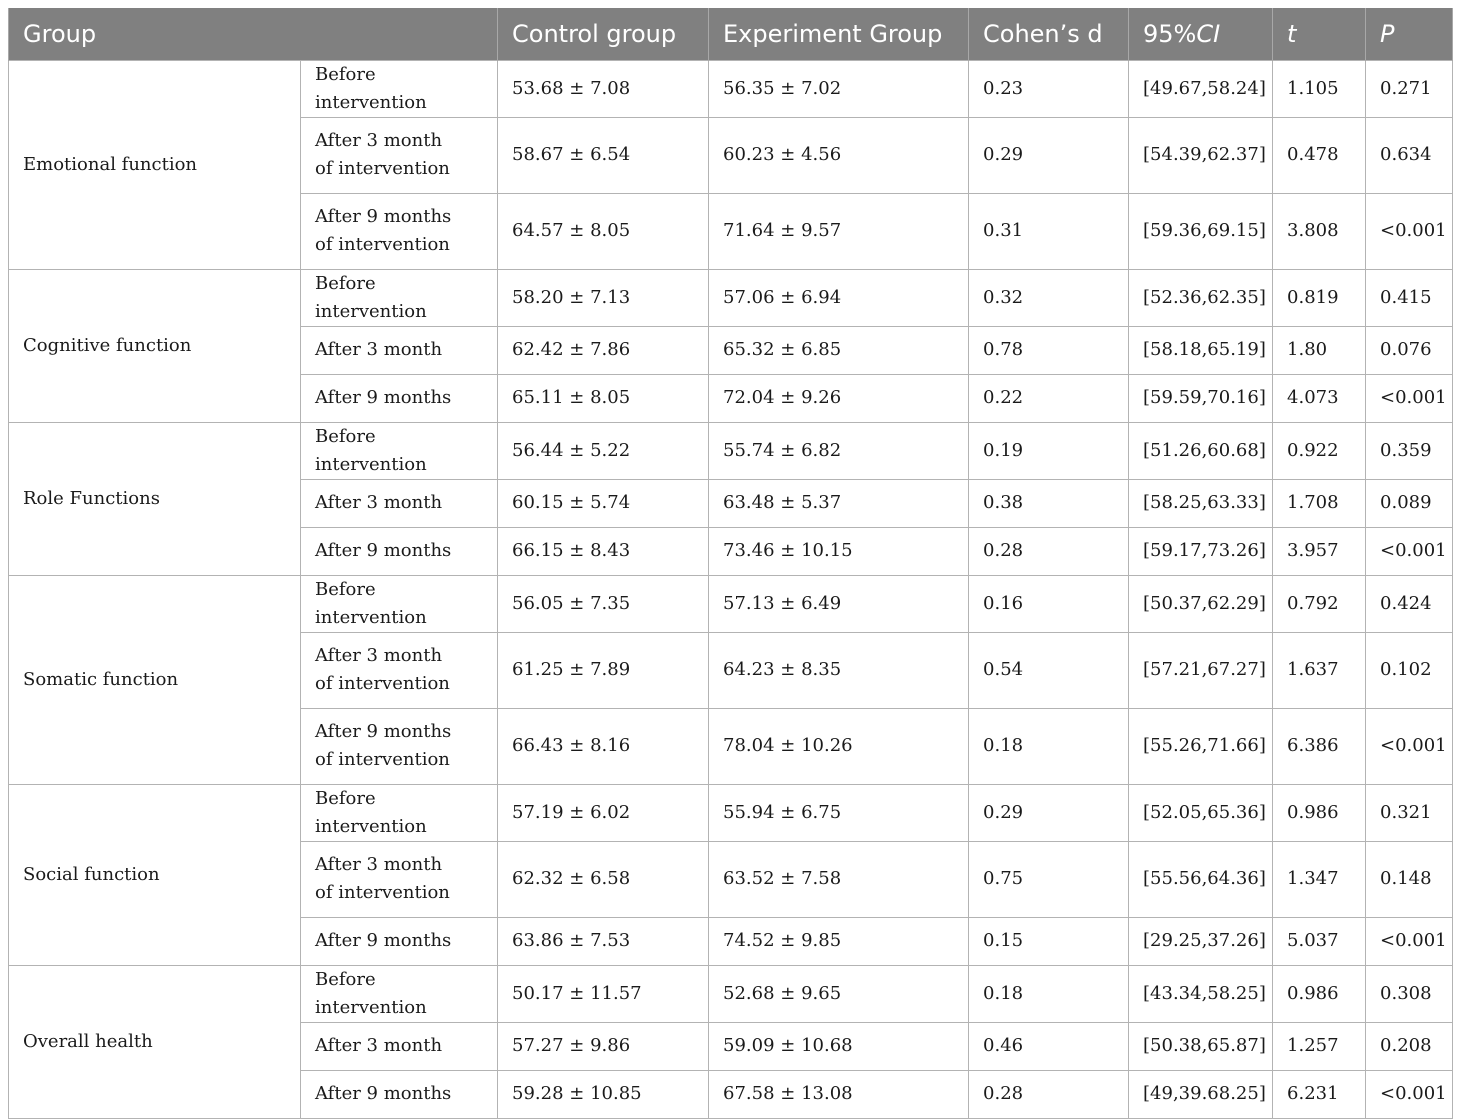 The width and height of the screenshot is (1460, 1119). I want to click on experiment-cell: 67.58 ± 13.08, so click(839, 1094).